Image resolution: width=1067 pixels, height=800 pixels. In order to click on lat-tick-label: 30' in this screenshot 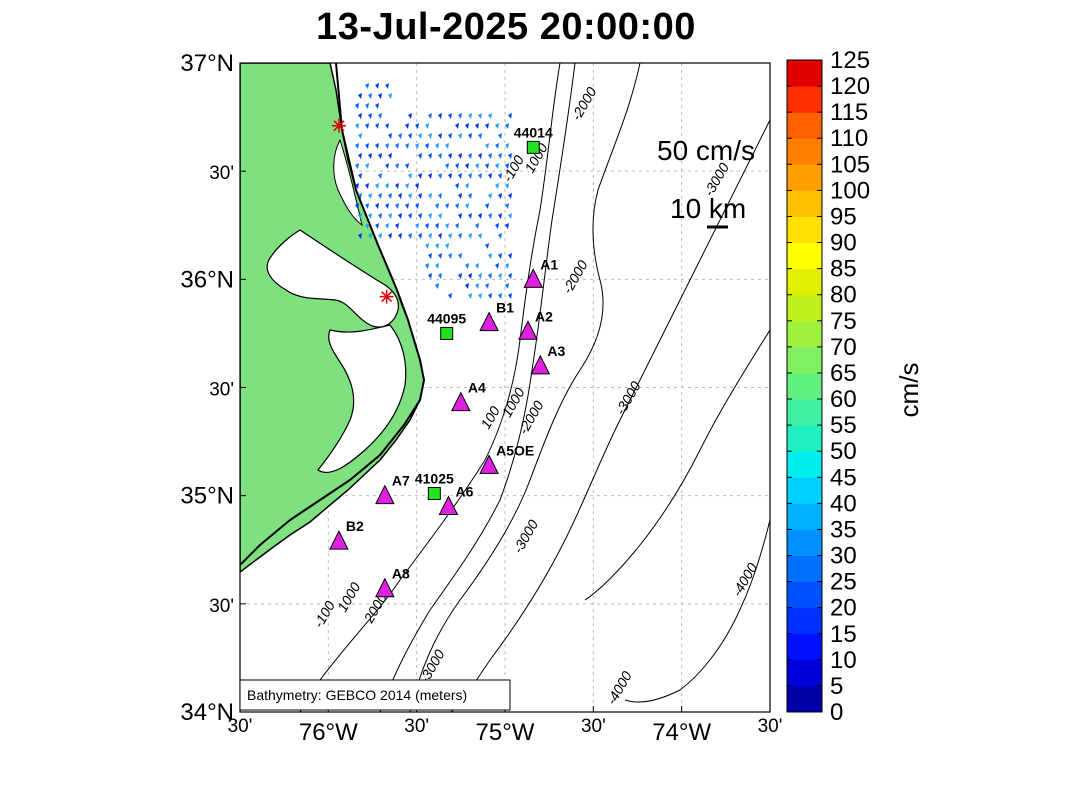, I will do `click(221, 390)`.